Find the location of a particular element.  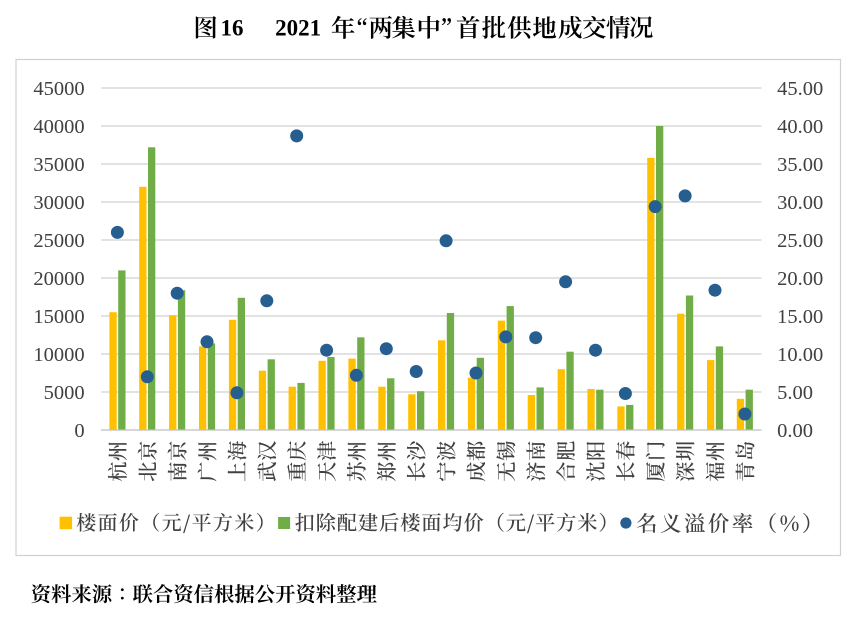

svg-text: 20000 is located at coordinates (58, 279).